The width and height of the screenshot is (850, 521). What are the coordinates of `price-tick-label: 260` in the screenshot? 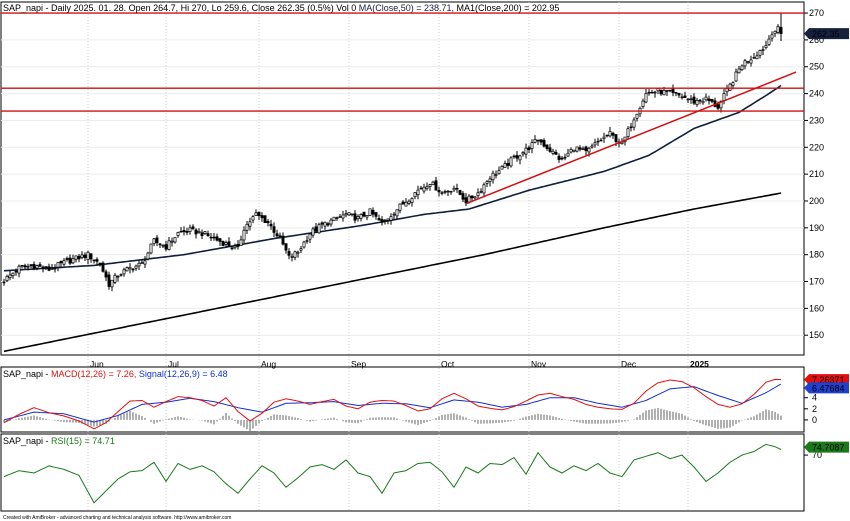 It's located at (816, 40).